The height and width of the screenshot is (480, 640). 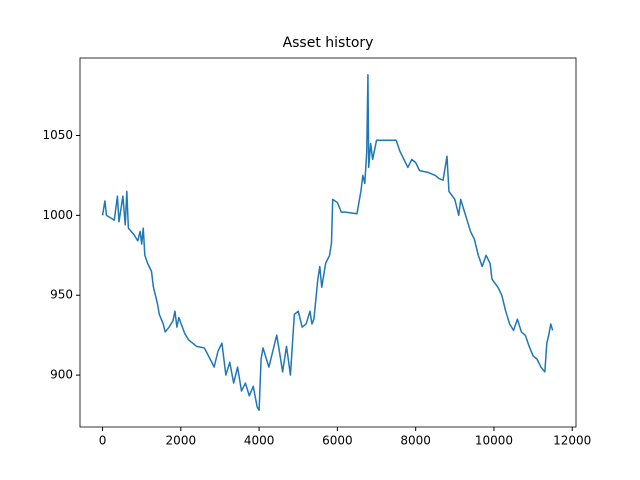 I want to click on x-tick-label: 8000, so click(x=415, y=441).